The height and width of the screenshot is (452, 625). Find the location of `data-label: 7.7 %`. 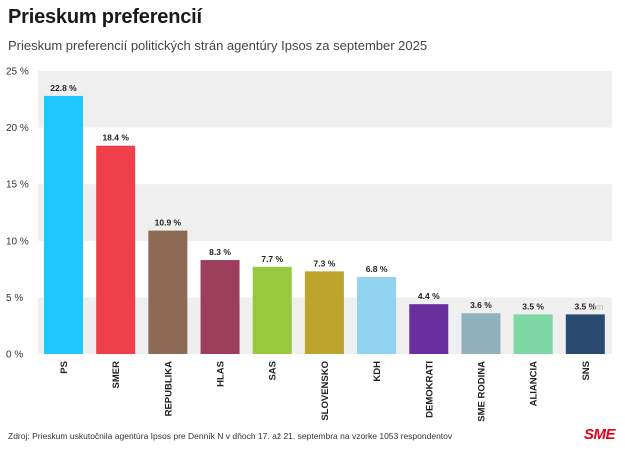

data-label: 7.7 % is located at coordinates (272, 259).